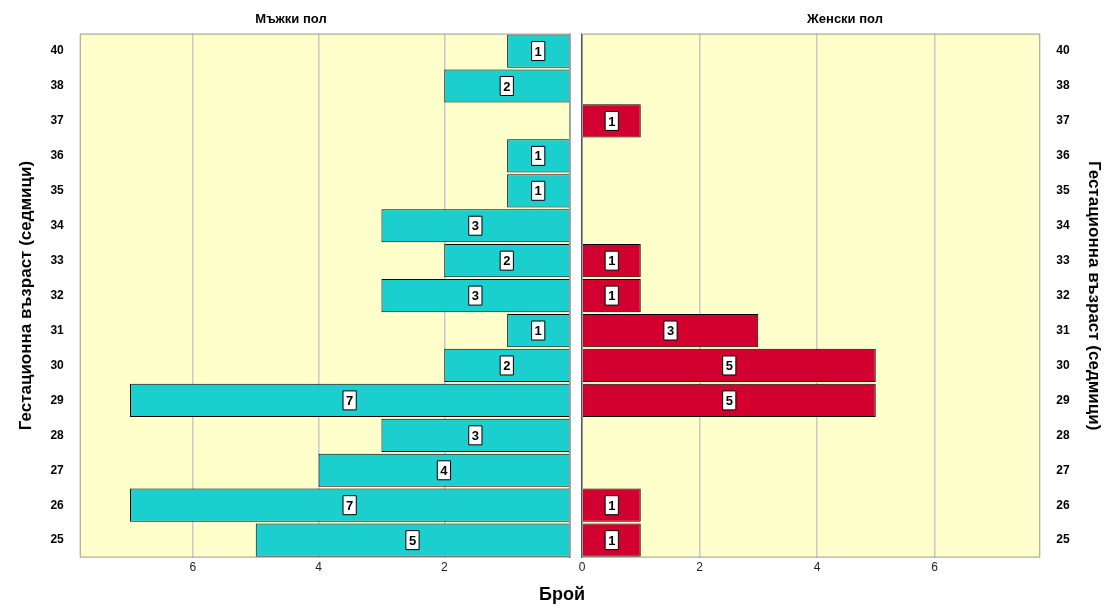 The height and width of the screenshot is (614, 1112). I want to click on chart-title: Женски пол, so click(844, 19).